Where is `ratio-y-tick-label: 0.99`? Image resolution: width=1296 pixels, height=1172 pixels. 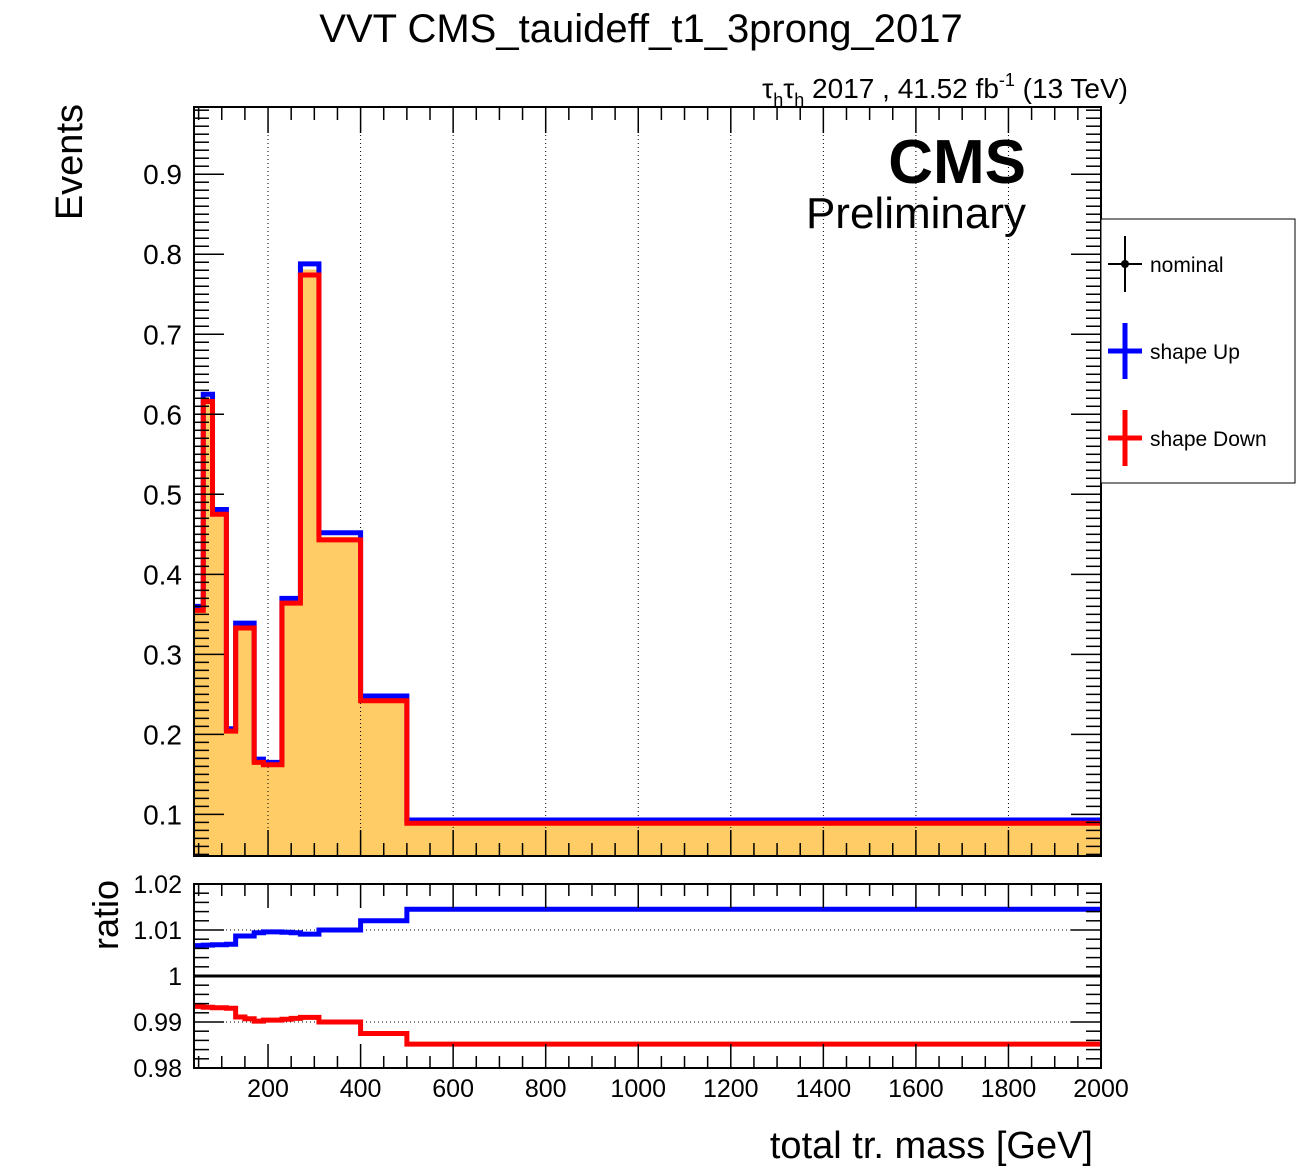 ratio-y-tick-label: 0.99 is located at coordinates (157, 1023).